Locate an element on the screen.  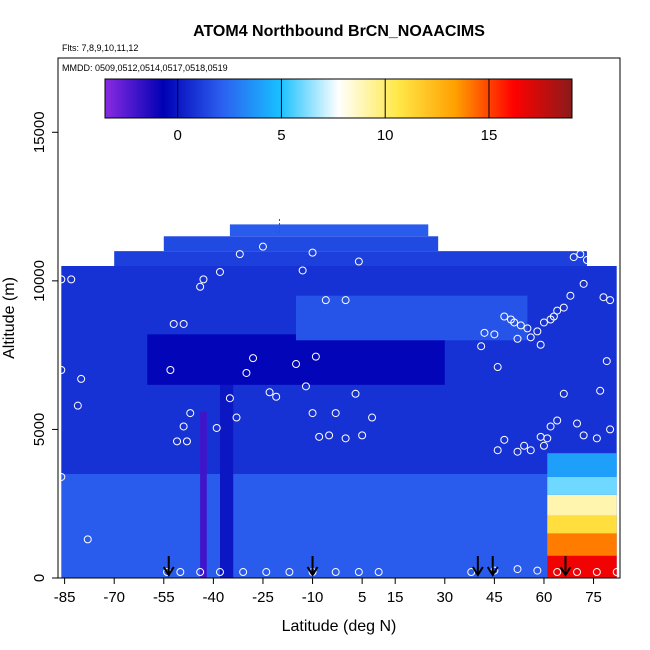
x-tick-label: -55 is located at coordinates (164, 597).